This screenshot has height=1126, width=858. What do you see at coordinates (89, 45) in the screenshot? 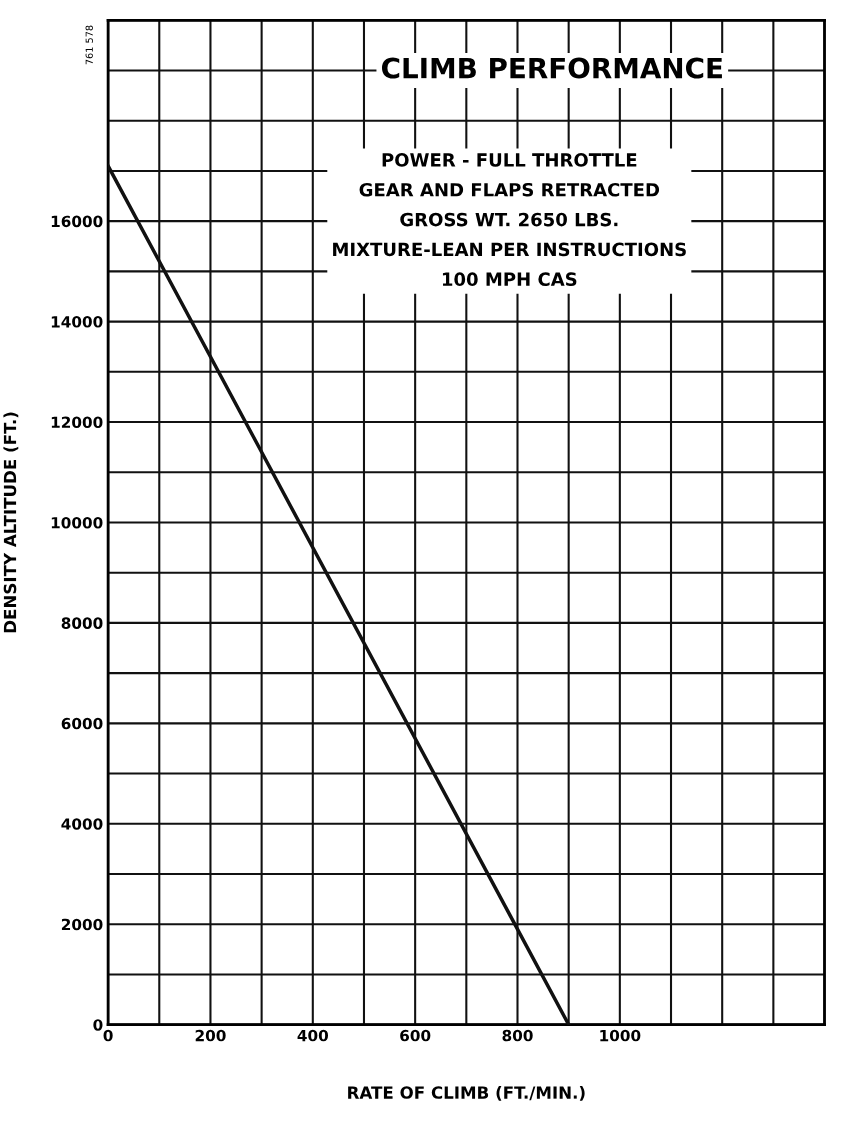
I see `text: 761 578` at bounding box center [89, 45].